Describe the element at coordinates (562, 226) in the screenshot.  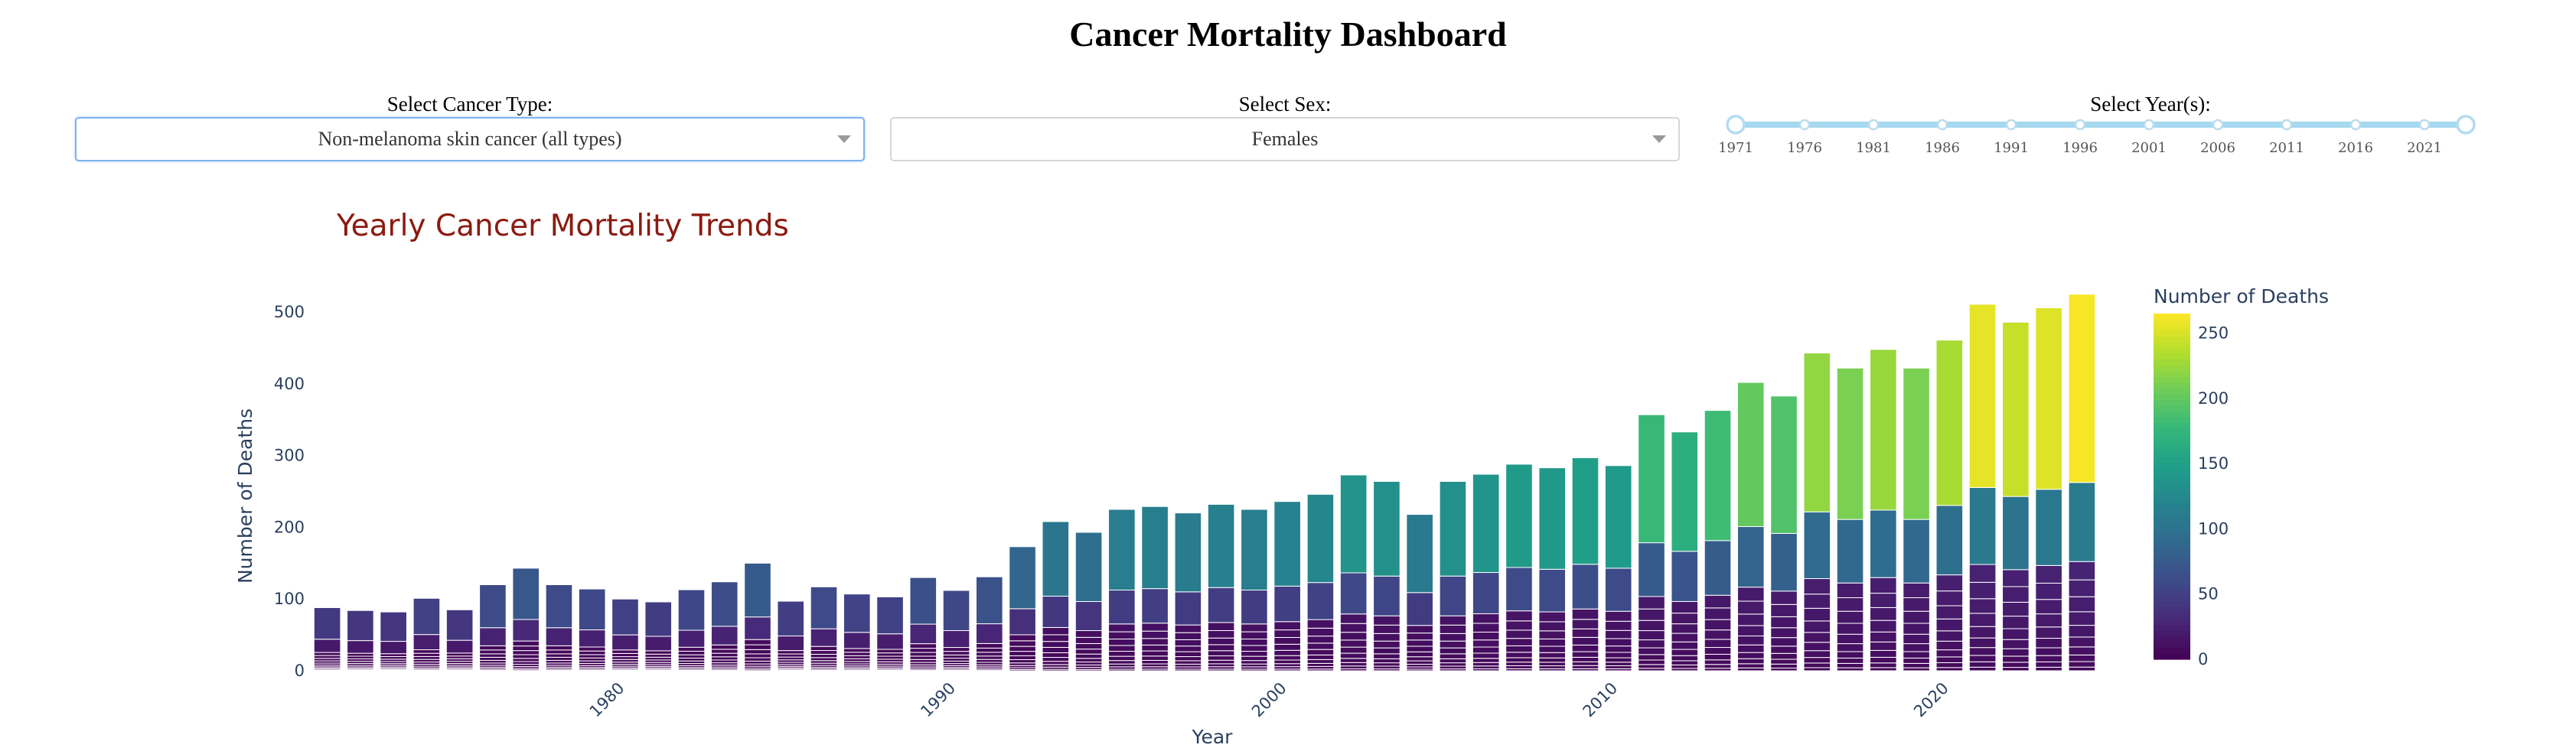
I see `chart-title: Yearly Cancer Mortality Trends` at that location.